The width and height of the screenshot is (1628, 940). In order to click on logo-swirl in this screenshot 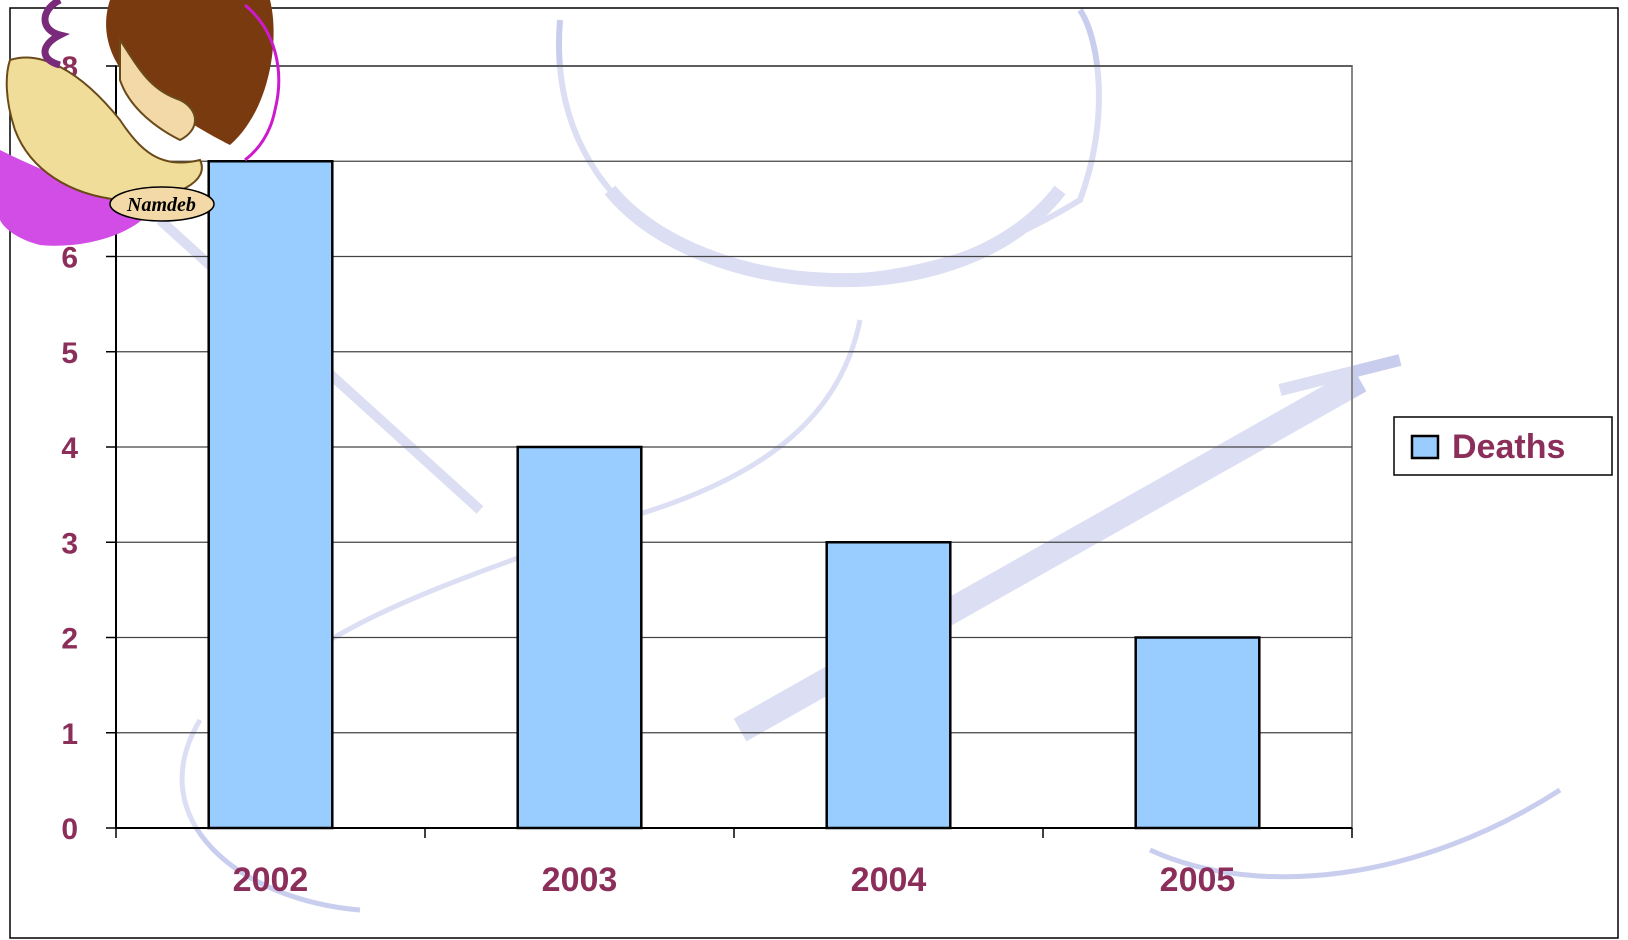, I will do `click(56, 34)`.